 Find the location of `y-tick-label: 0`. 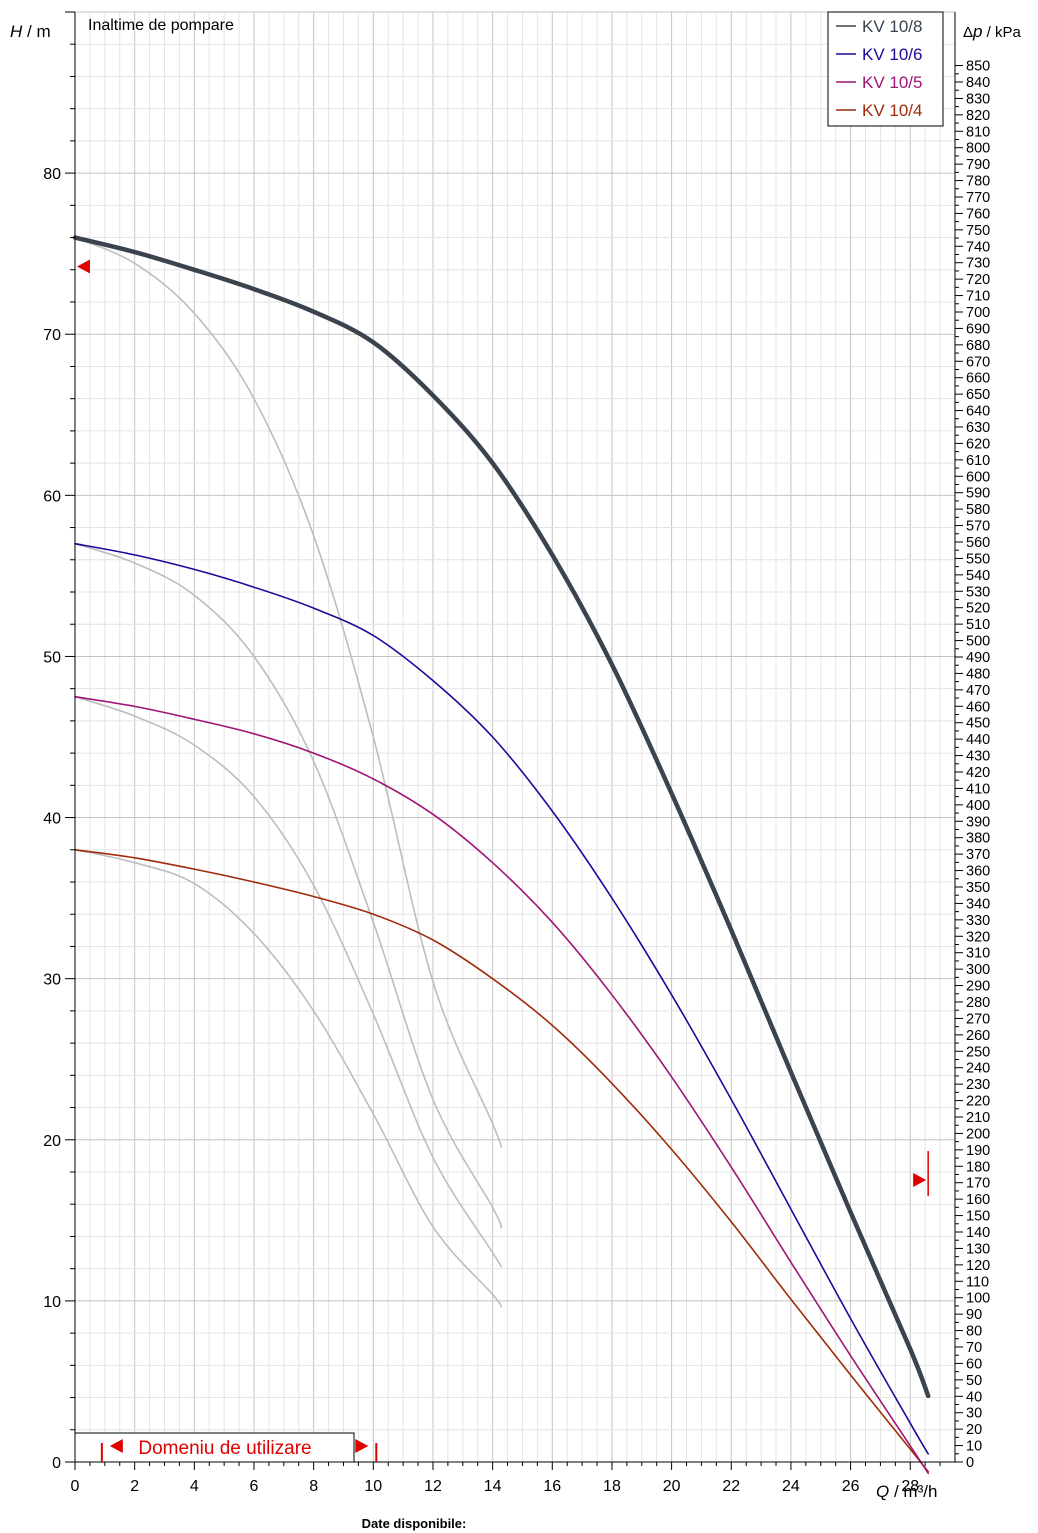

y-tick-label: 0 is located at coordinates (56, 1463).